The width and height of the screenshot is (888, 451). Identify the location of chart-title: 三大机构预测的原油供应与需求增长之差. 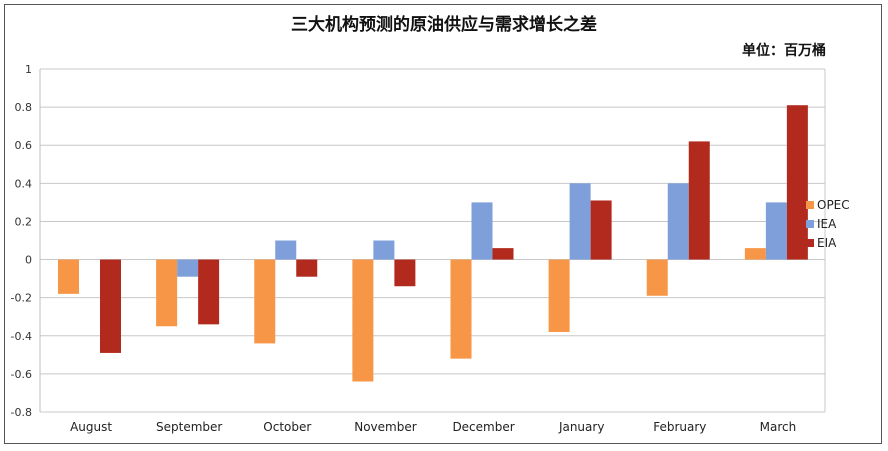
(444, 25).